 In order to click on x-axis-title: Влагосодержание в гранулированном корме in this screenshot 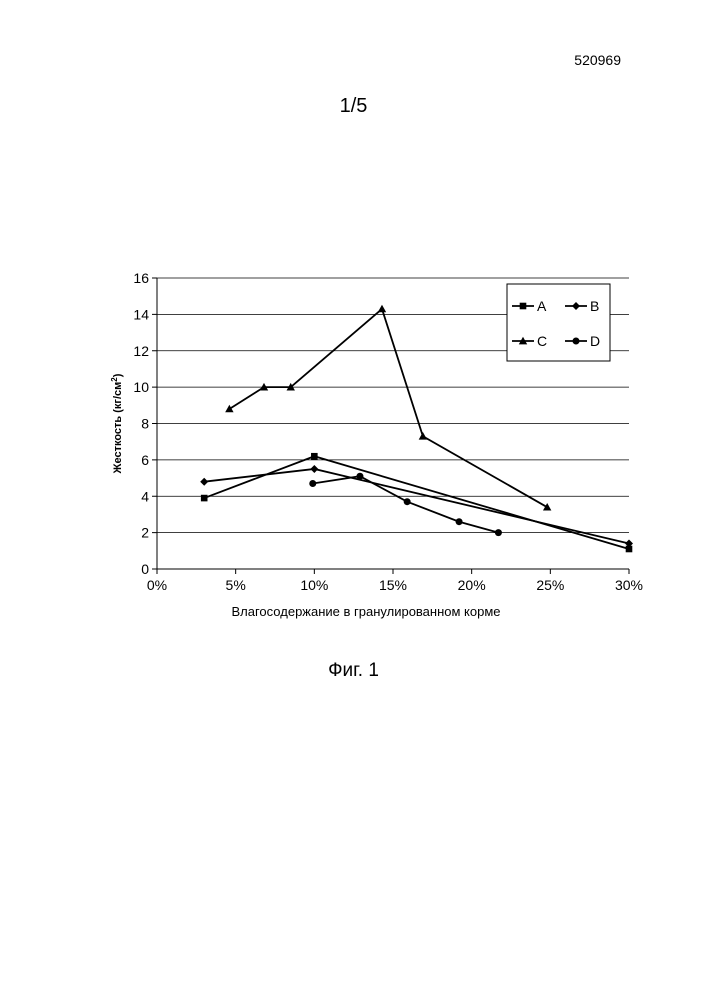, I will do `click(365, 611)`.